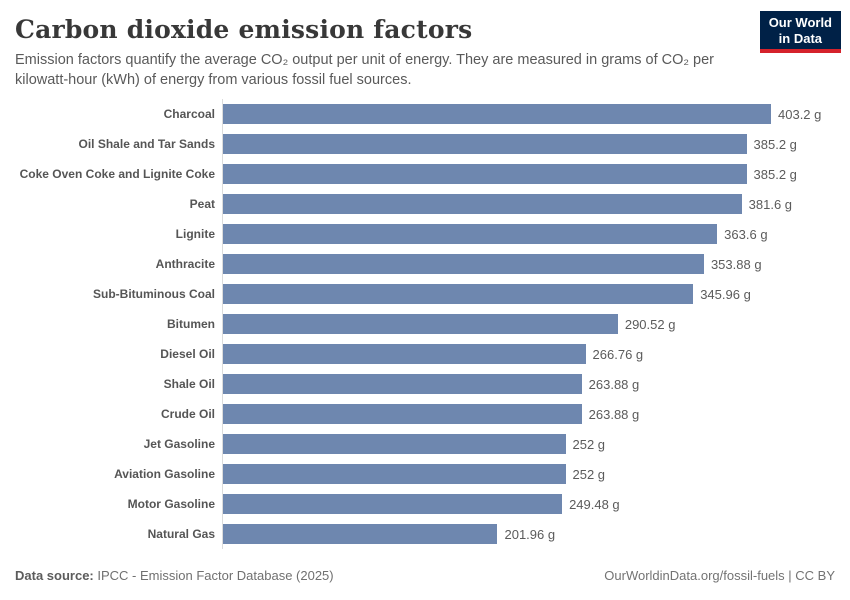 This screenshot has width=850, height=600. I want to click on bar-track: 403.2 g, so click(536, 114).